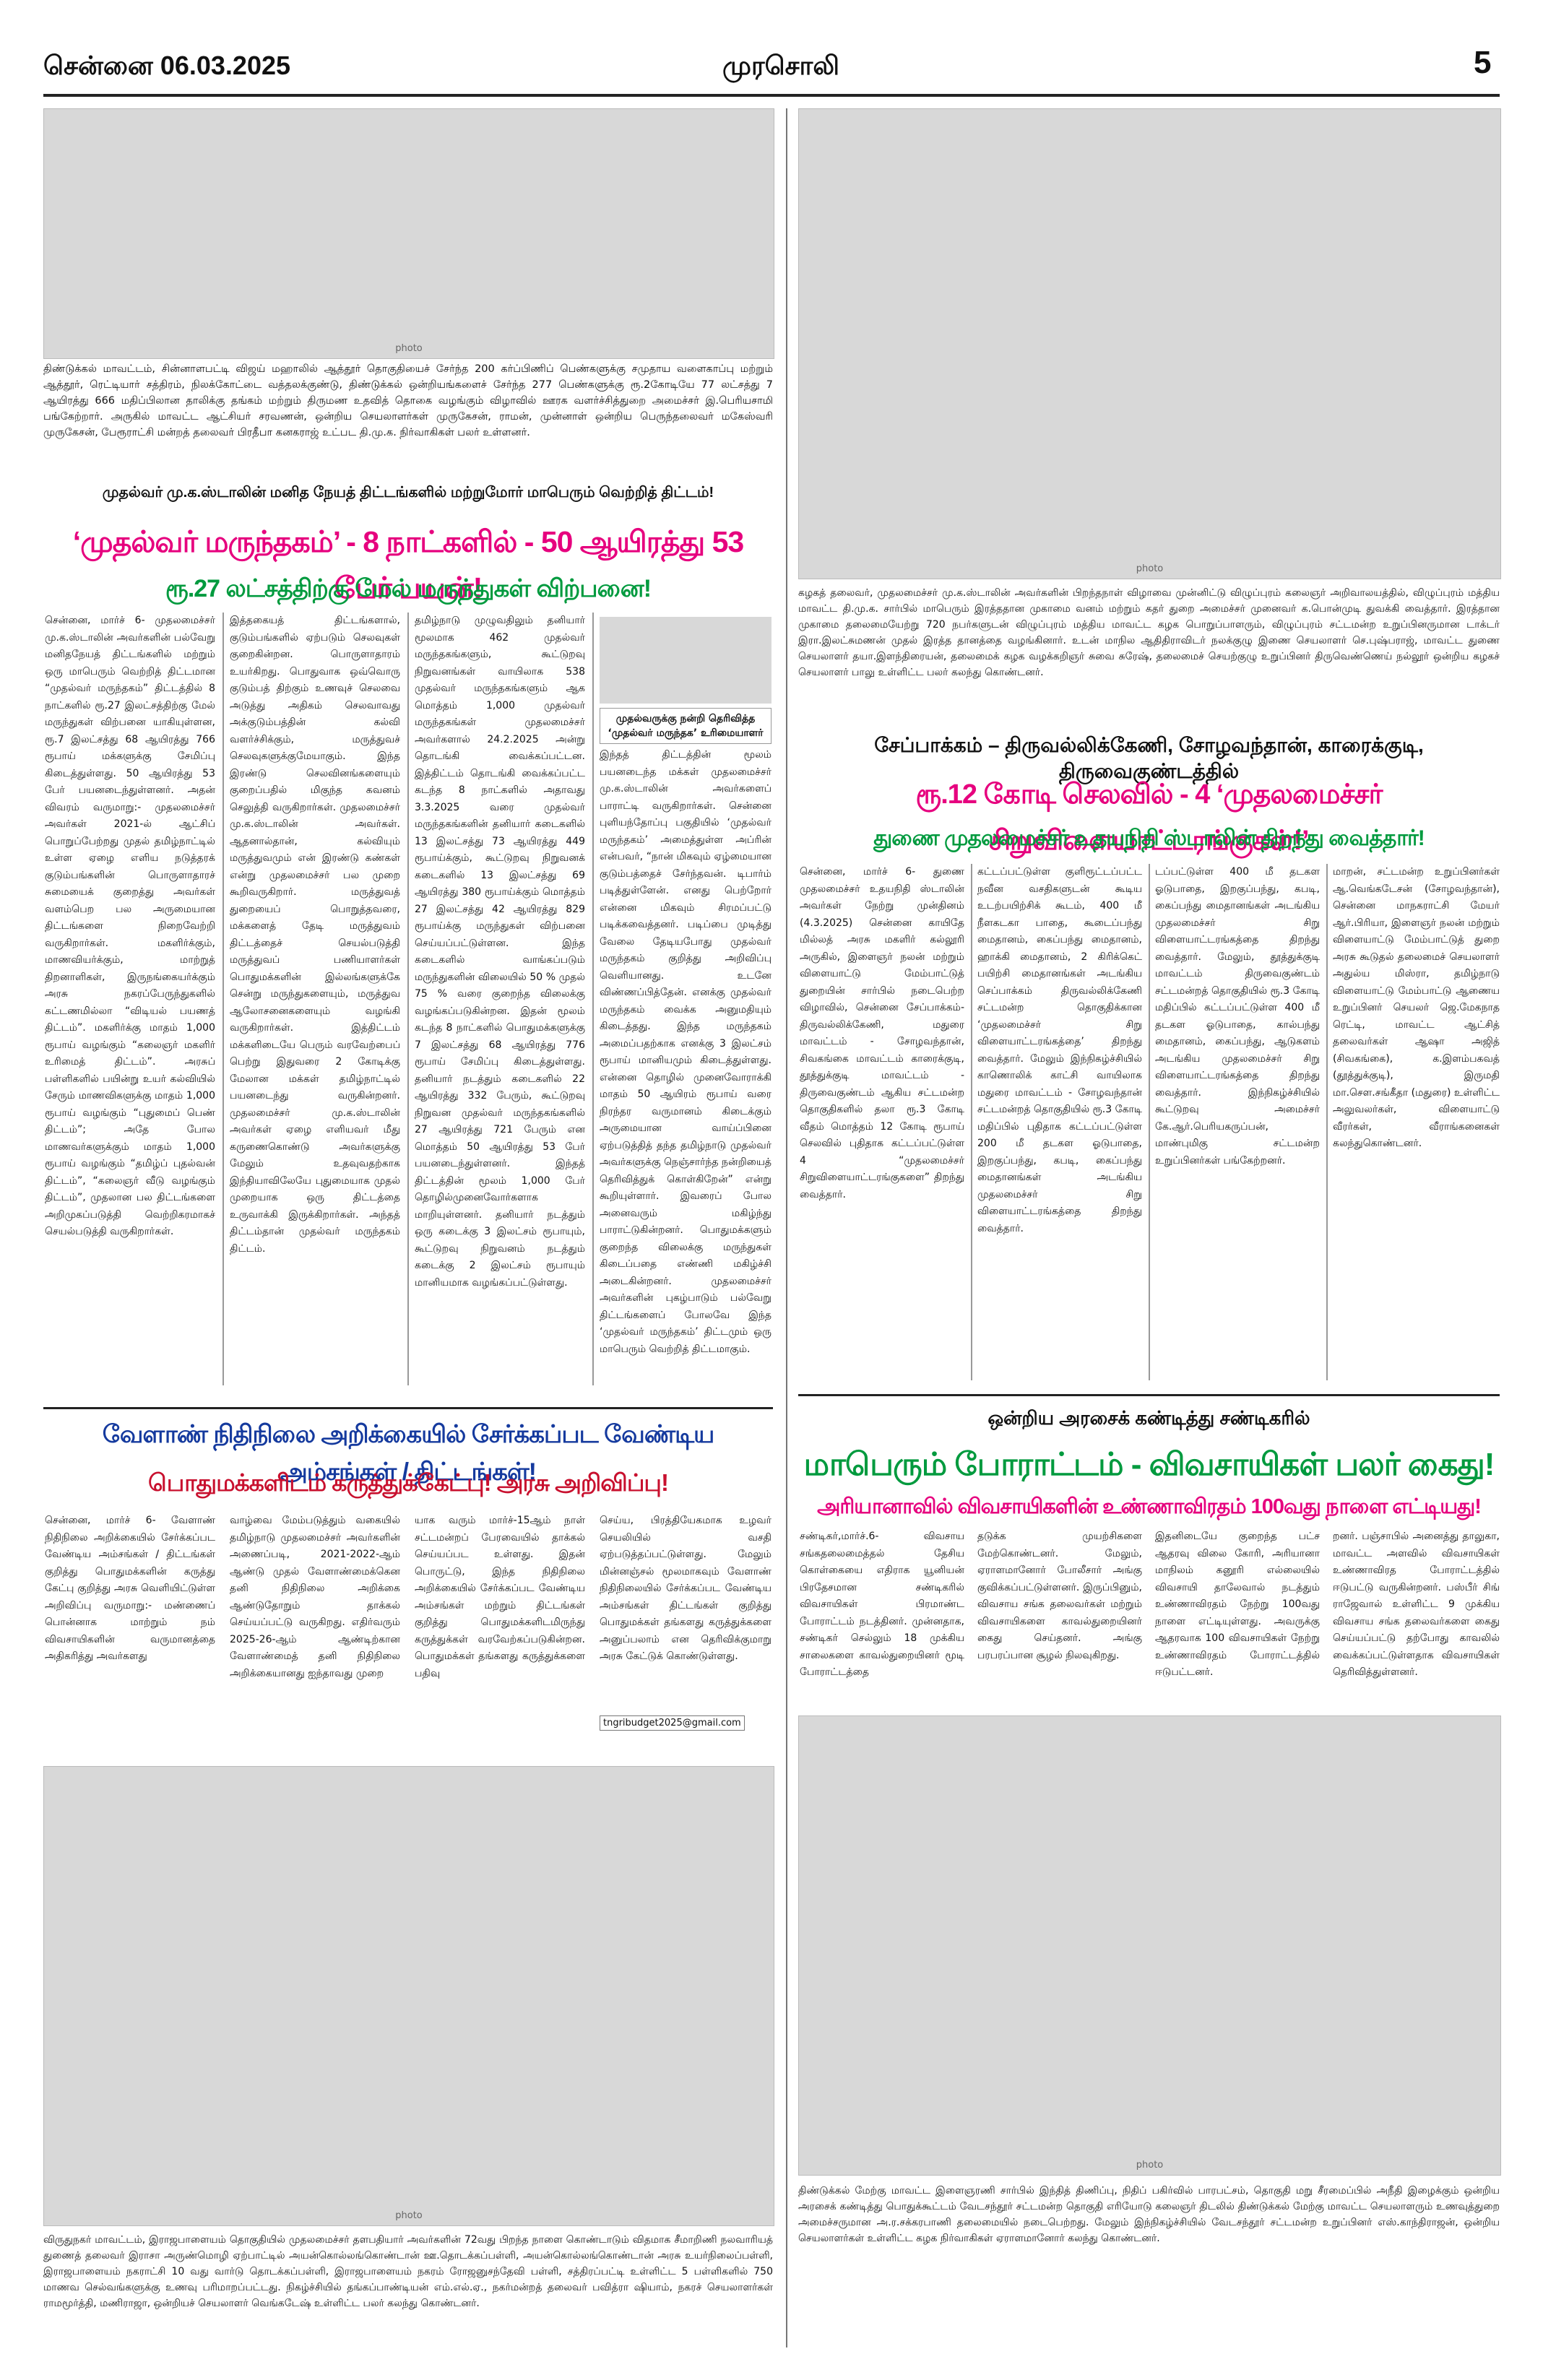  Describe the element at coordinates (1149, 1395) in the screenshot. I see `story4-top-rule` at that location.